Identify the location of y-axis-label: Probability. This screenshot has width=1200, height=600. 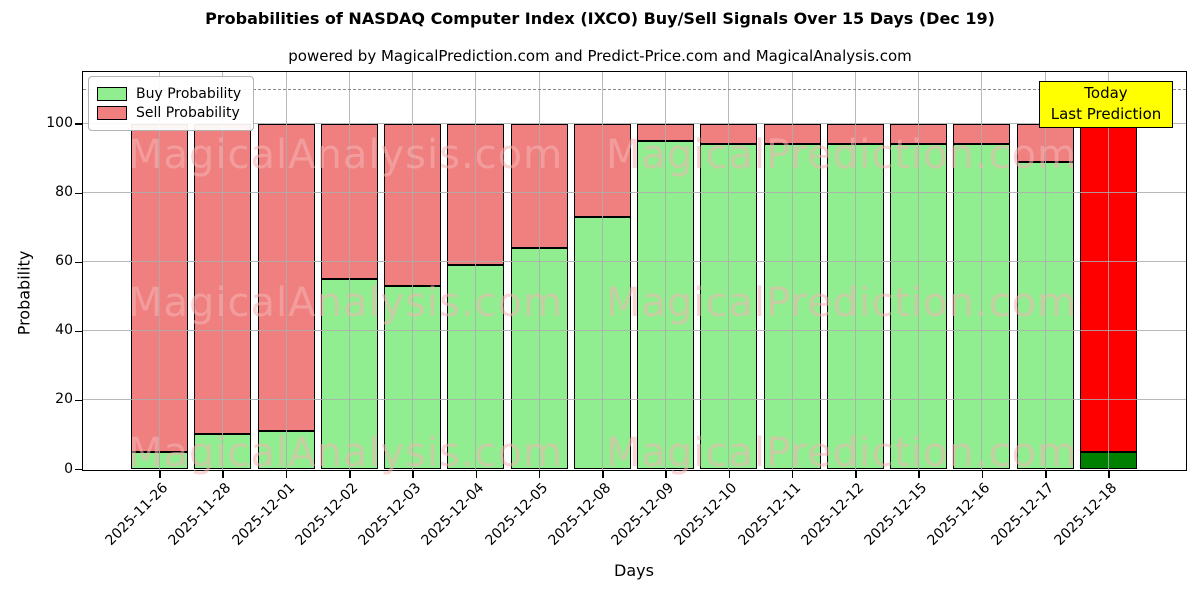
(24, 293).